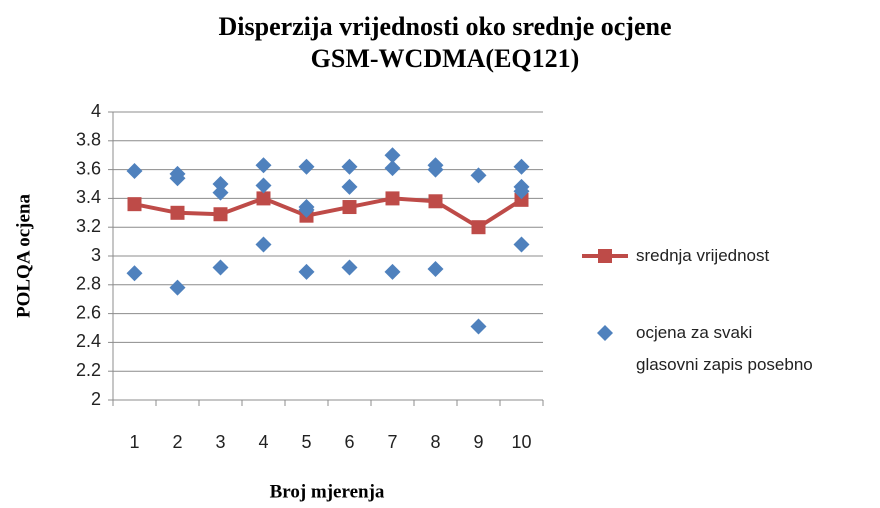 The image size is (880, 508). What do you see at coordinates (392, 442) in the screenshot?
I see `x-tick-label: 7` at bounding box center [392, 442].